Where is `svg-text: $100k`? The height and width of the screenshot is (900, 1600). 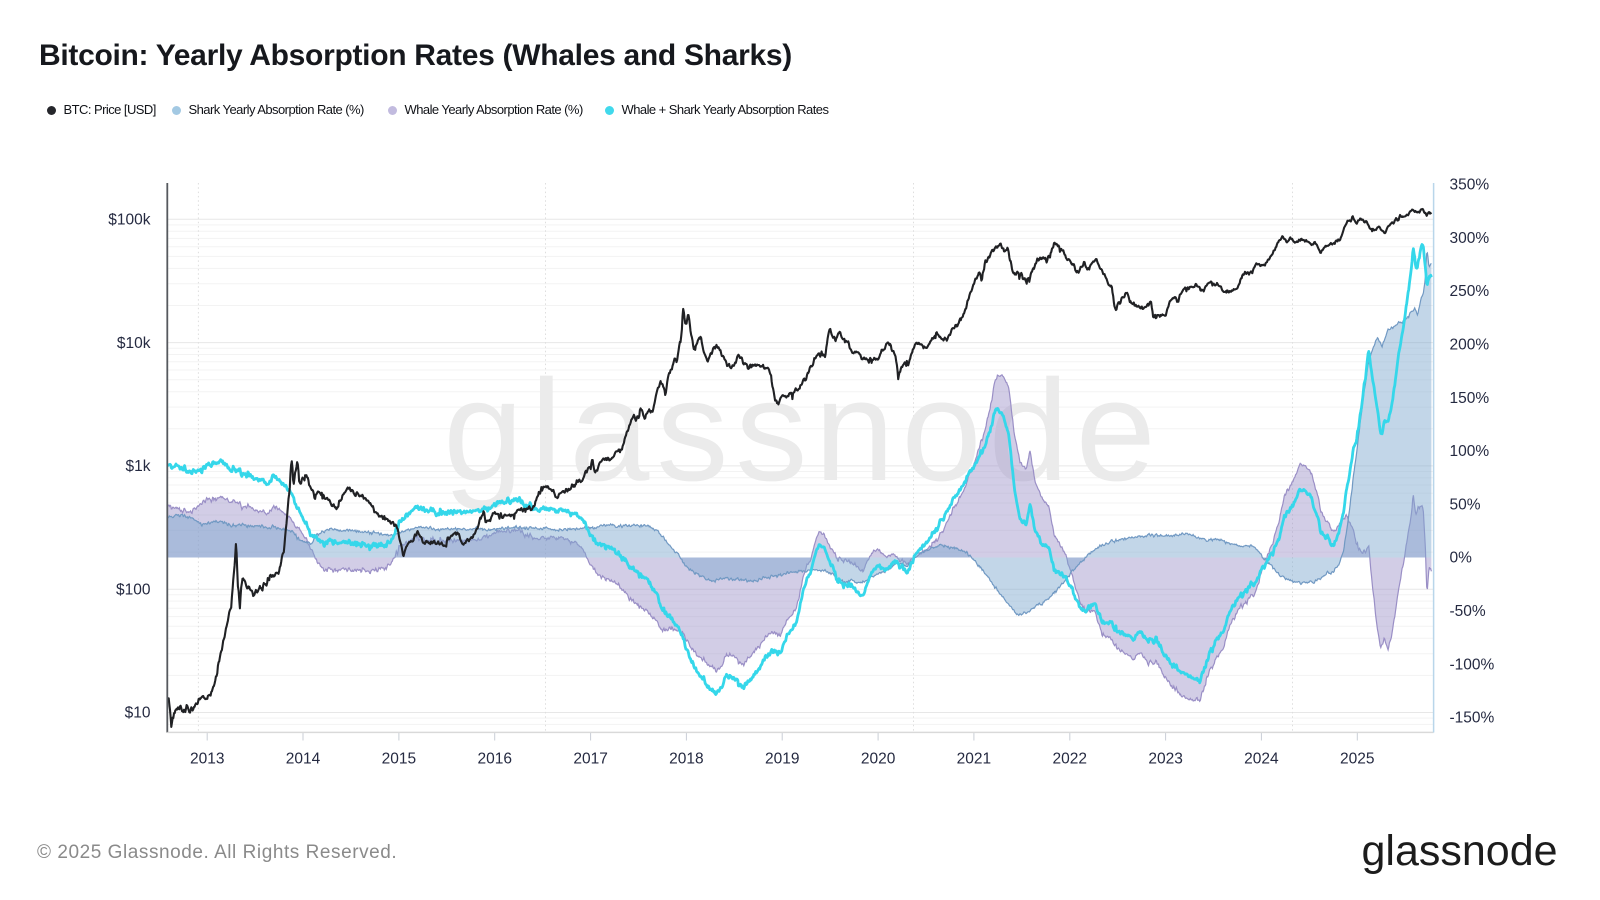
svg-text: $100k is located at coordinates (129, 220).